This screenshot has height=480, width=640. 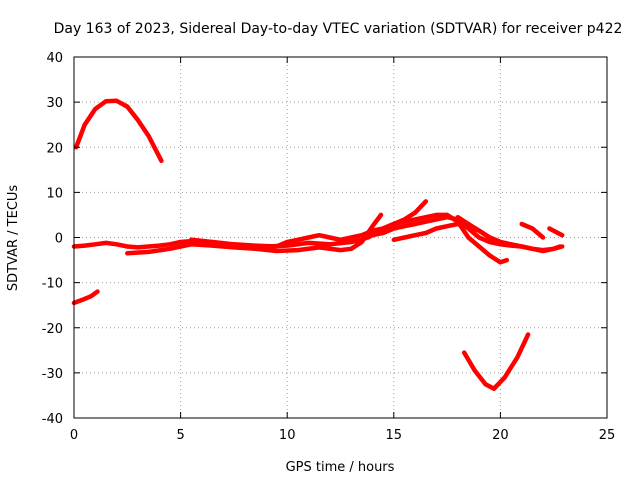 What do you see at coordinates (607, 435) in the screenshot?
I see `x-tick-label: 25` at bounding box center [607, 435].